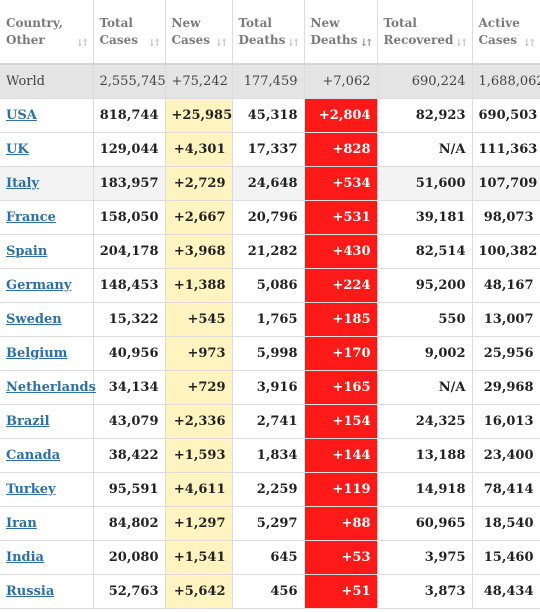 The width and height of the screenshot is (540, 612). I want to click on country-link: Belgium, so click(37, 353).